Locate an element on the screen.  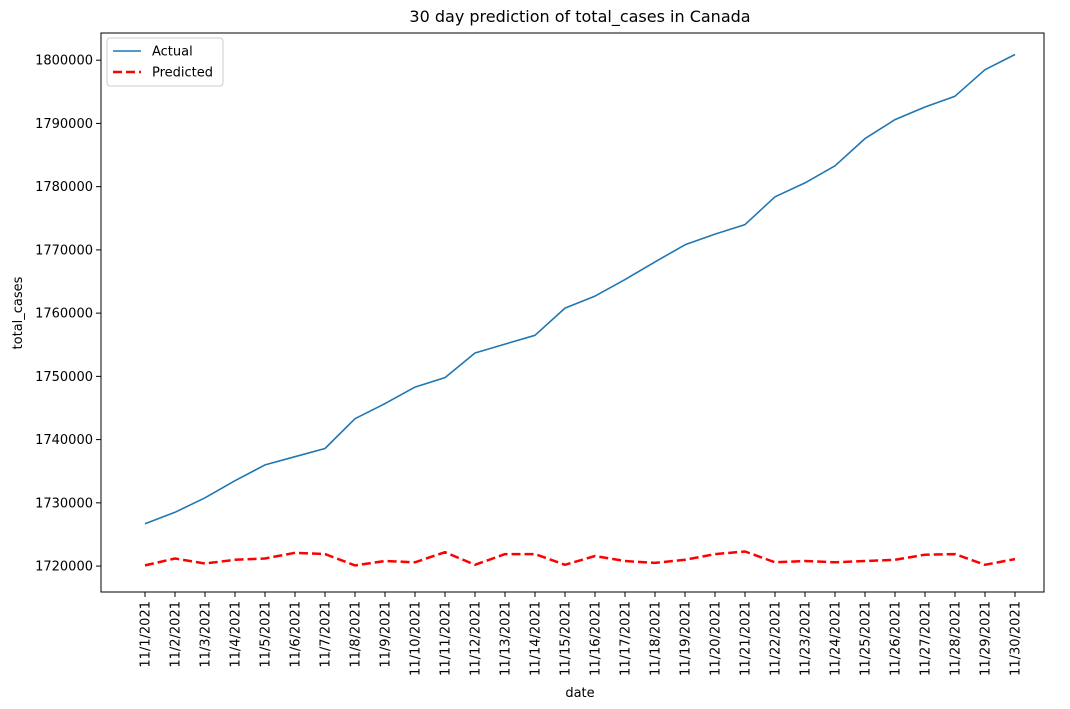
legend-frame is located at coordinates (165, 62).